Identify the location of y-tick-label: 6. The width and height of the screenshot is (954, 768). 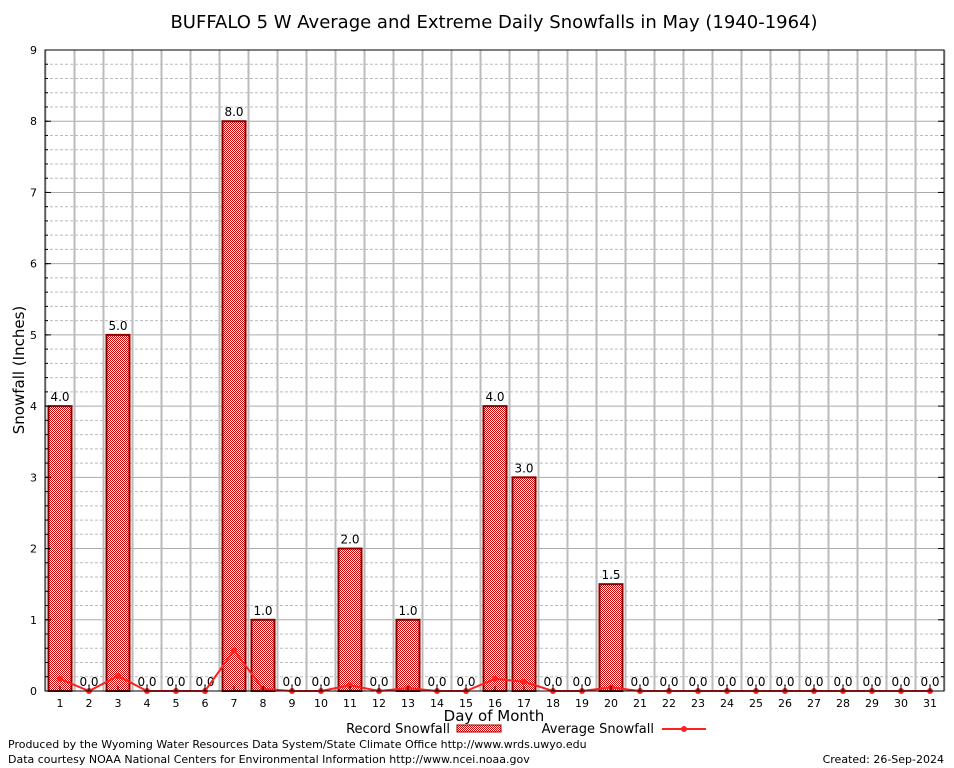
(33, 264).